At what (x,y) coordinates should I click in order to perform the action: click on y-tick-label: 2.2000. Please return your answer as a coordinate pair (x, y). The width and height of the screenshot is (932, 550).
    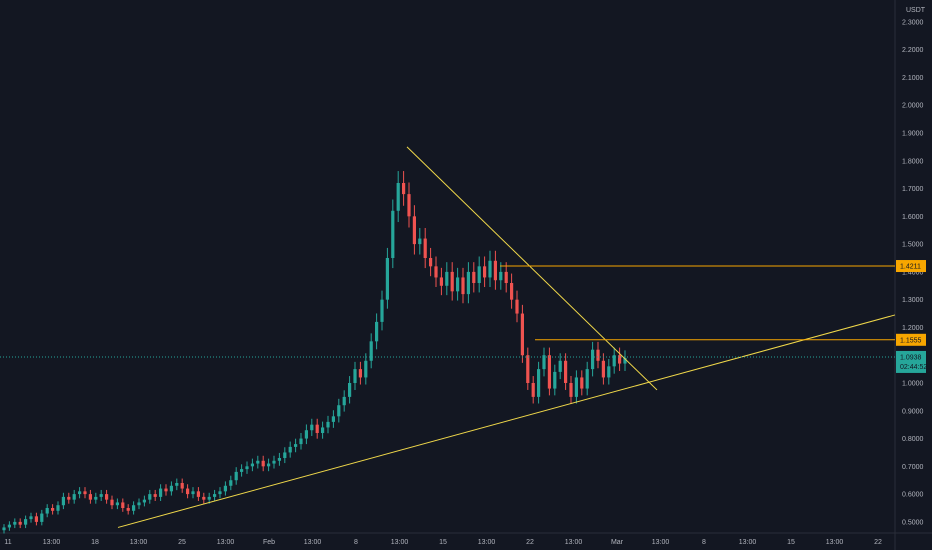
    Looking at the image, I should click on (913, 50).